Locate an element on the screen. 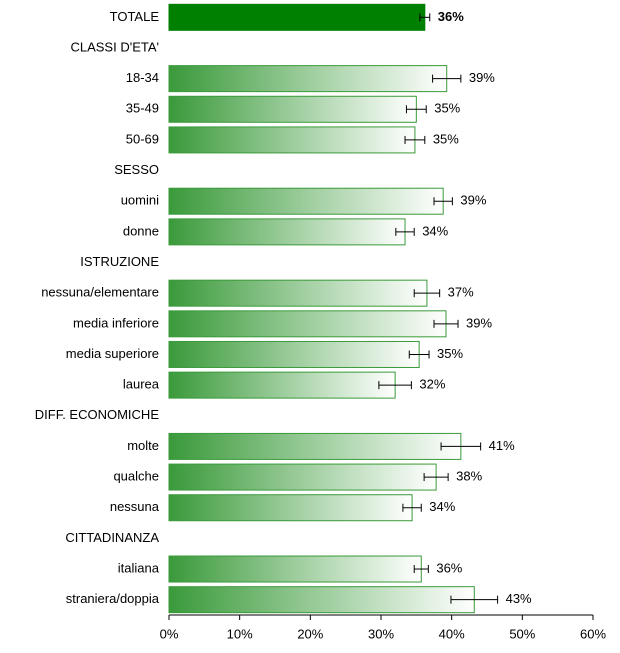 This screenshot has width=620, height=653. y-tick-label: straniera/doppia is located at coordinates (113, 598).